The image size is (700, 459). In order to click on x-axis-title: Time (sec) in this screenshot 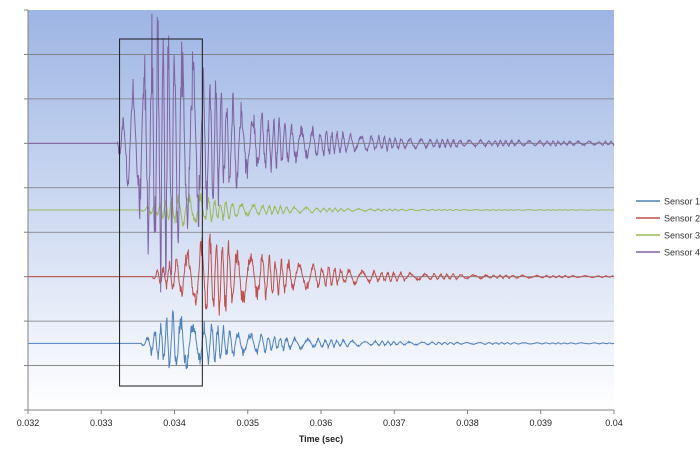, I will do `click(321, 439)`.